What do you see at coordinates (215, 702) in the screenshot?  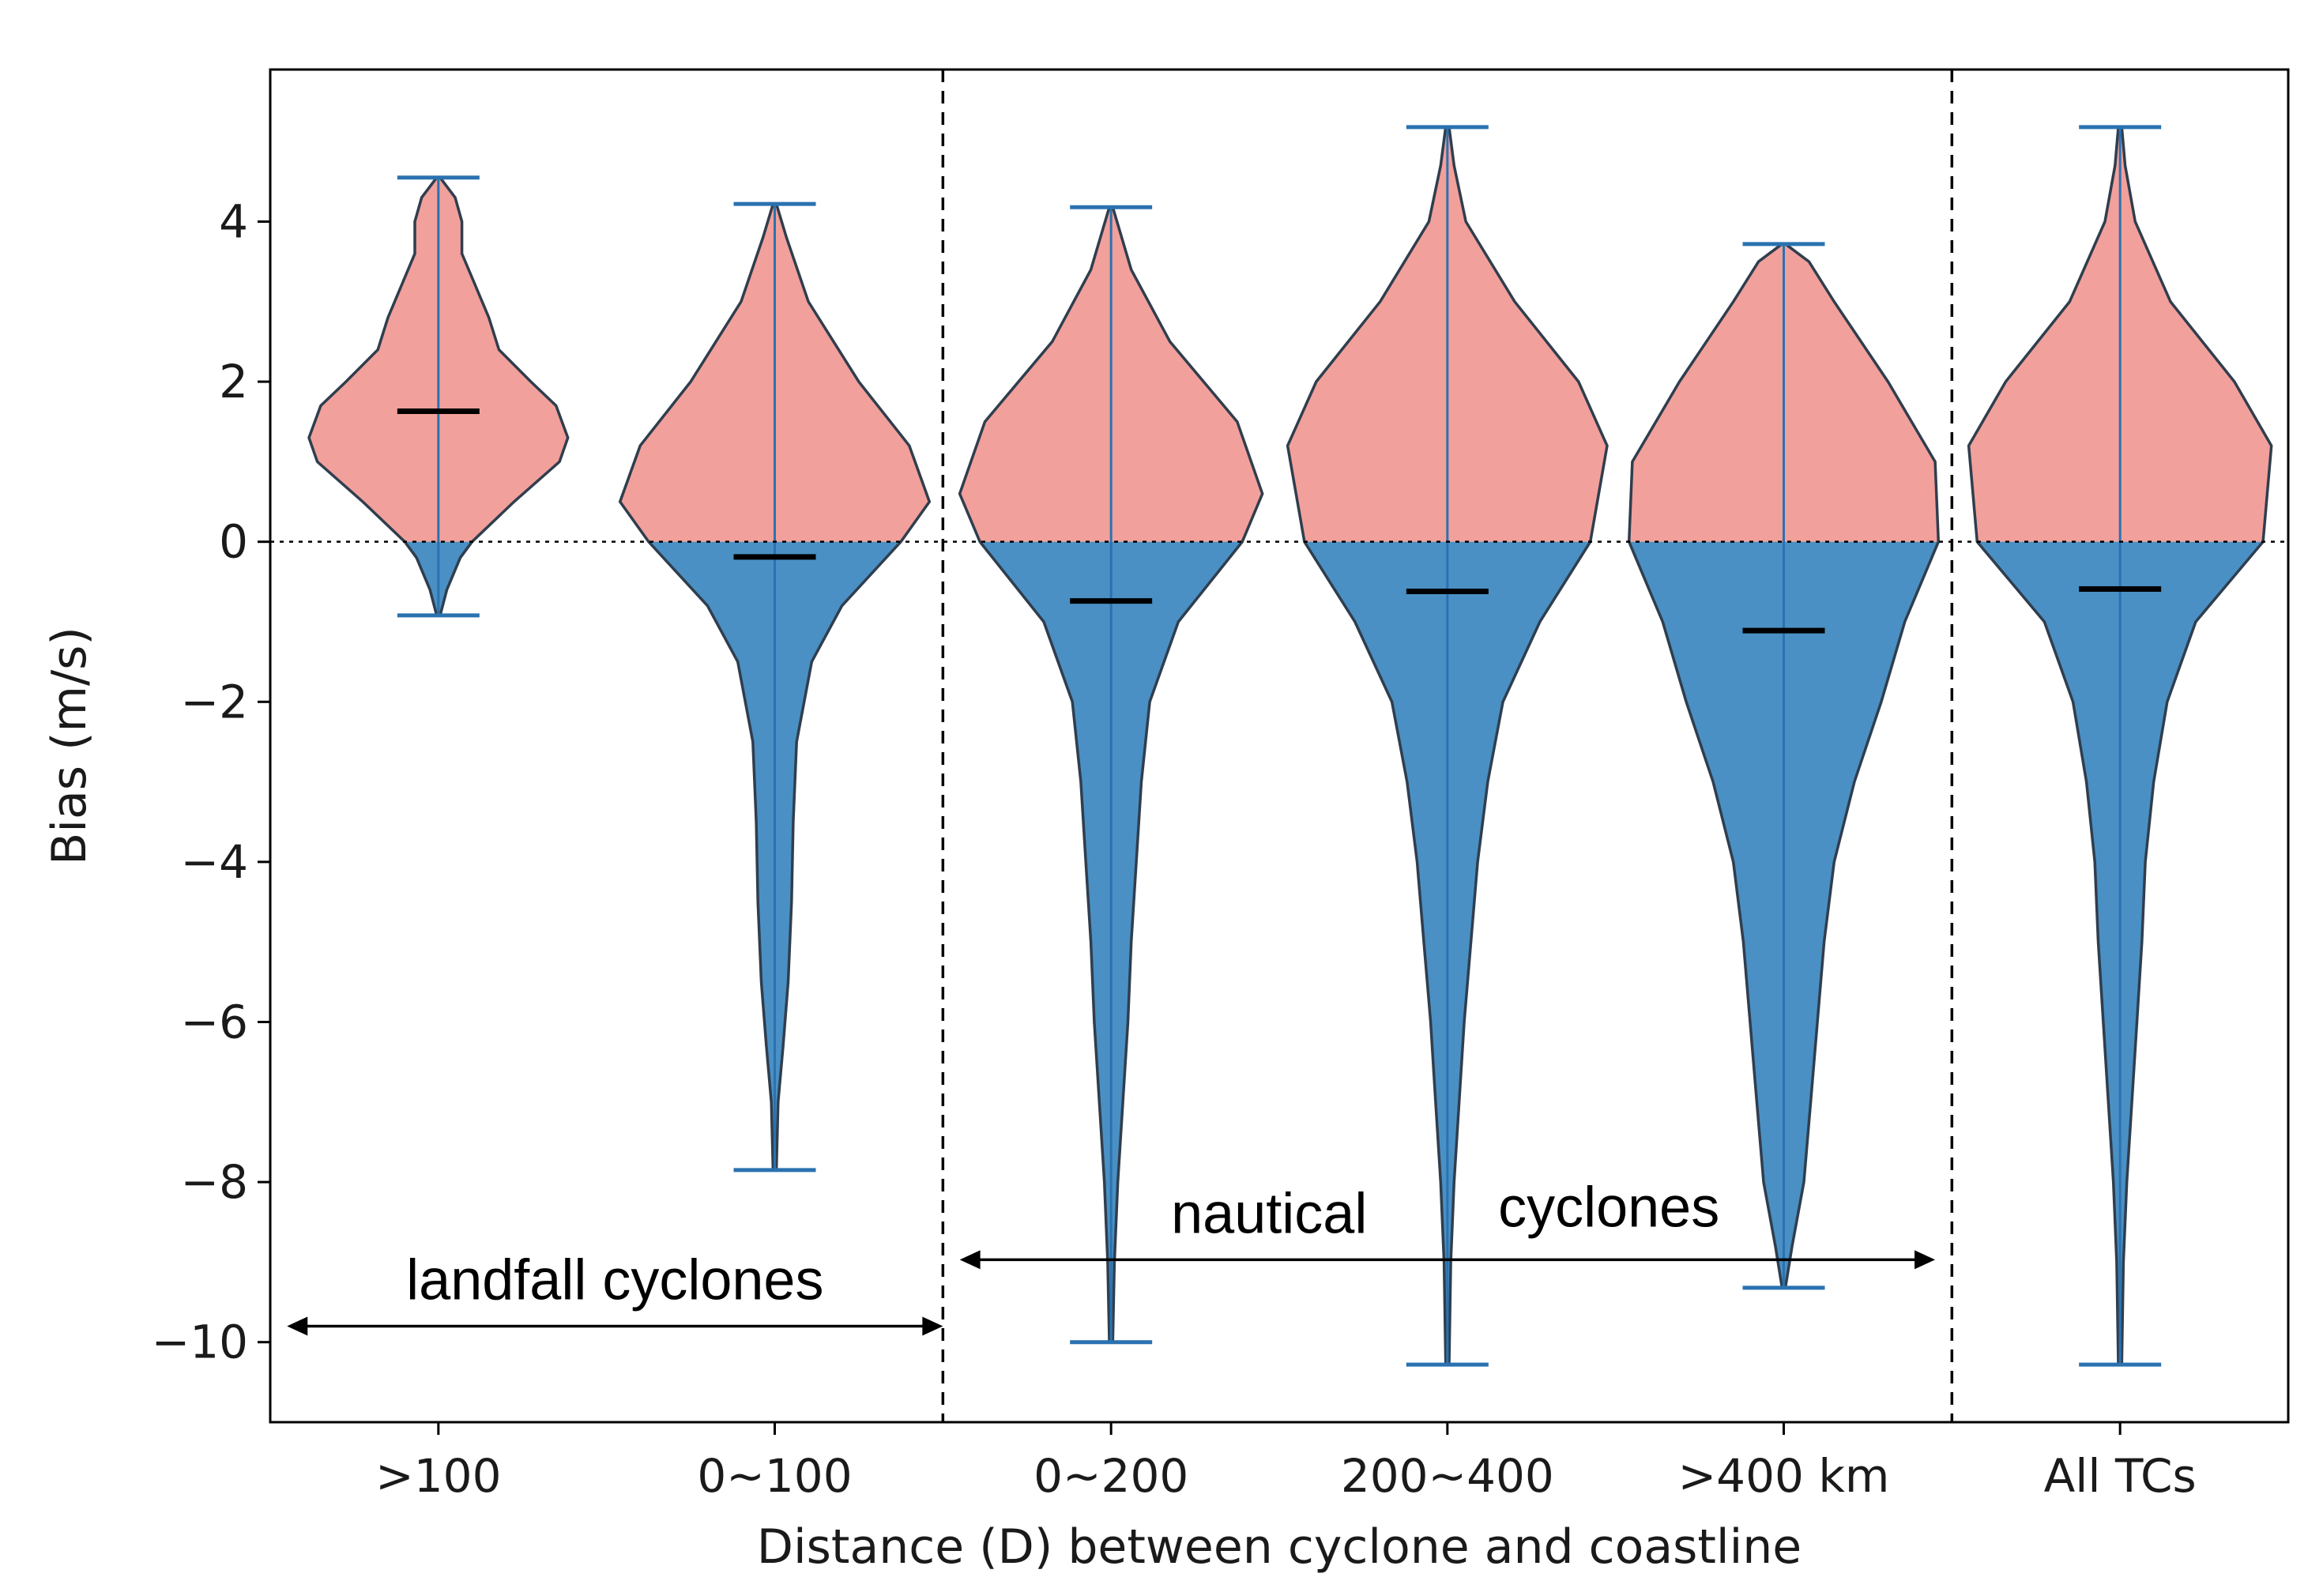 I see `y-tick-label: −2` at bounding box center [215, 702].